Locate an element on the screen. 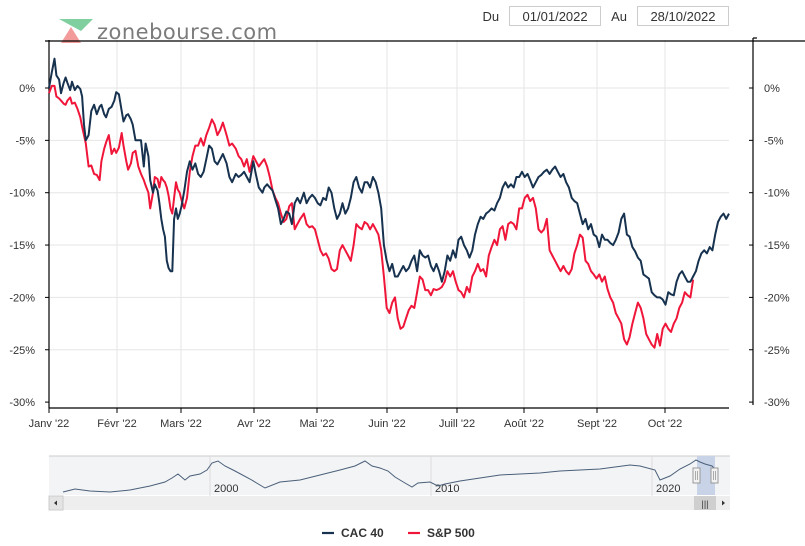  svg-text: 2010 is located at coordinates (447, 489).